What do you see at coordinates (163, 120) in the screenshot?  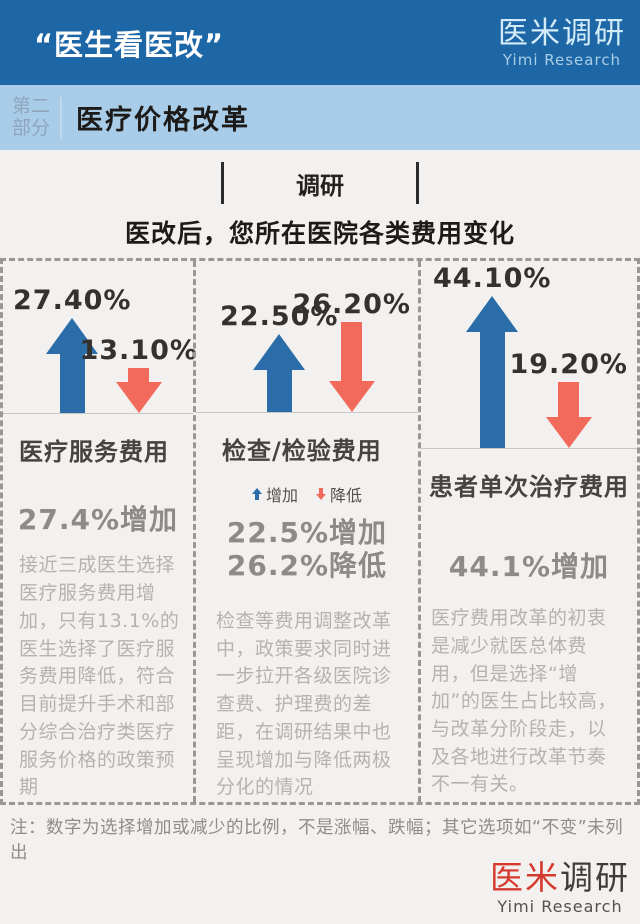 I see `section-title: 医疗价格改革` at bounding box center [163, 120].